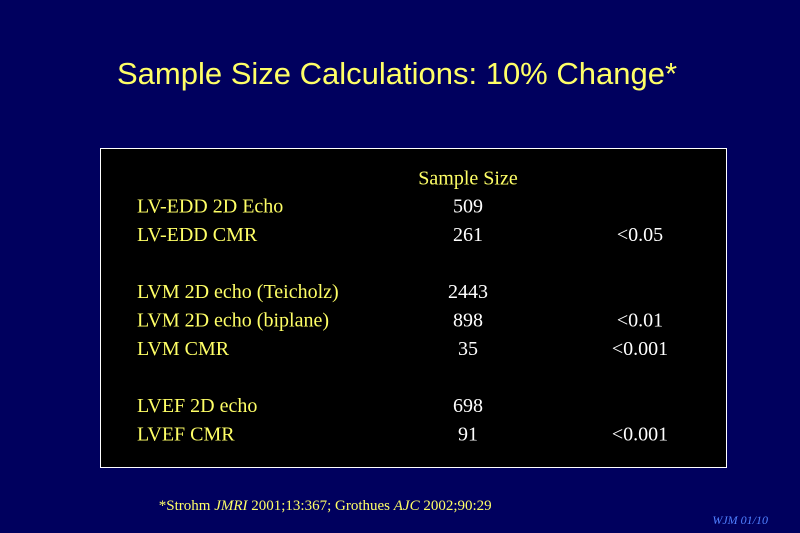 The image size is (800, 533). What do you see at coordinates (468, 349) in the screenshot?
I see `sample-size: 35` at bounding box center [468, 349].